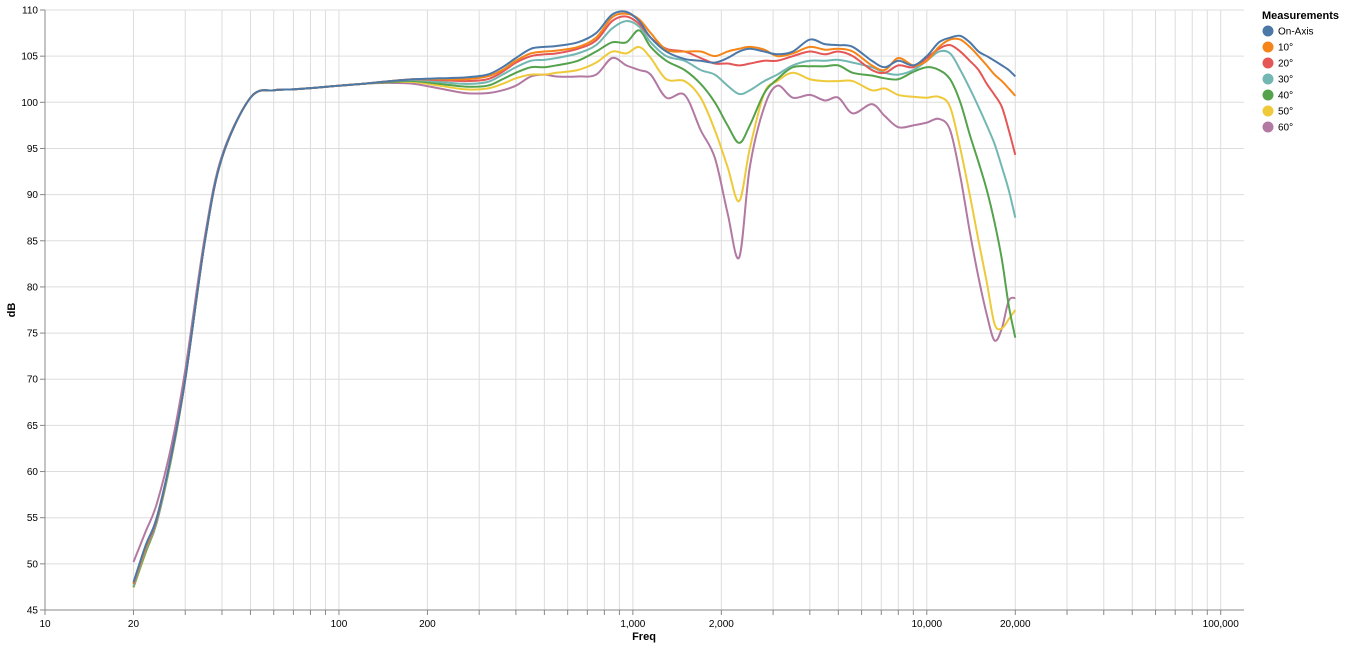 This screenshot has width=1345, height=652. I want to click on legend-label: On-Axis, so click(1296, 32).